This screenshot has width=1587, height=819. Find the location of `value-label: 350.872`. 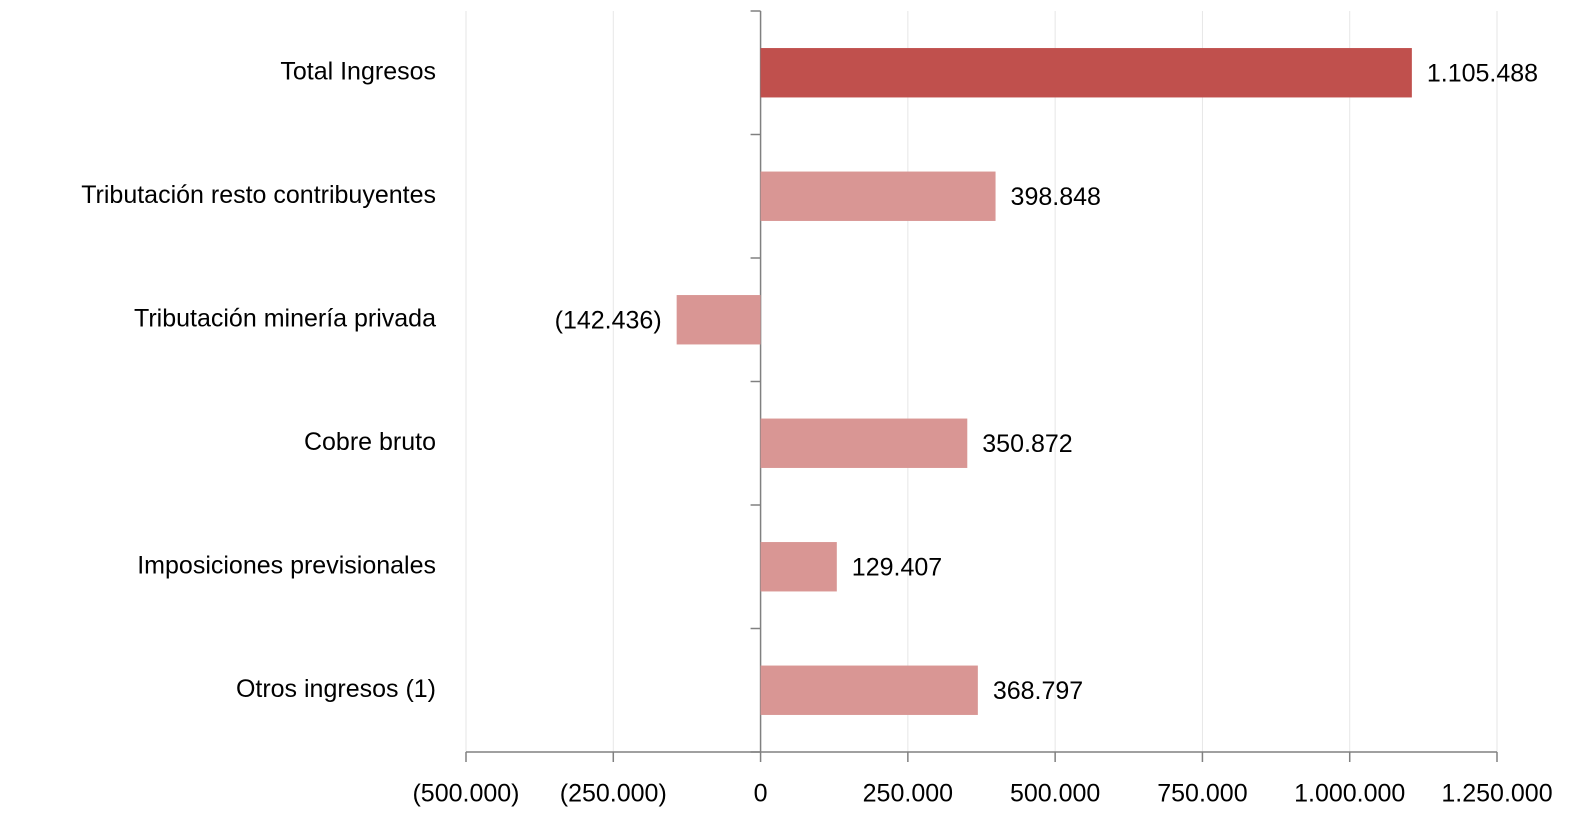

value-label: 350.872 is located at coordinates (1027, 444).